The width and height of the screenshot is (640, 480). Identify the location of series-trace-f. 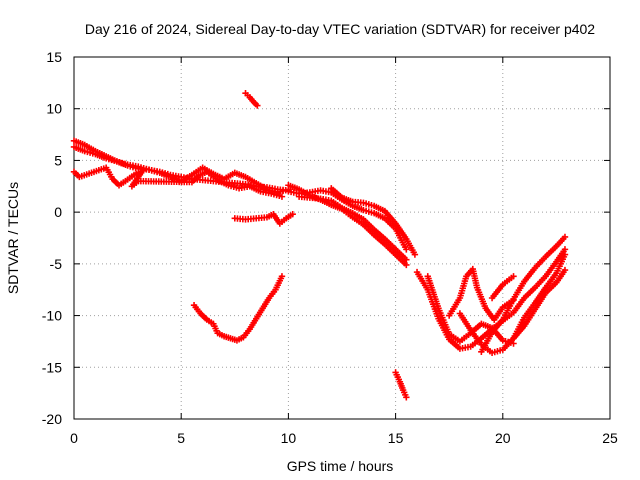
(352, 228).